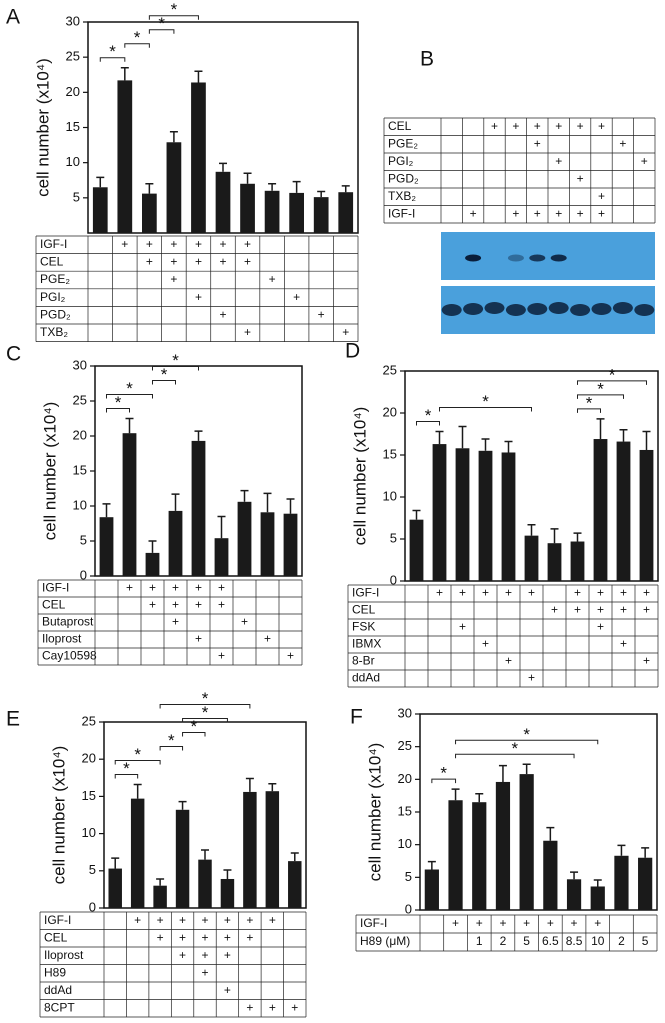 This screenshot has height=1023, width=665. Describe the element at coordinates (56, 937) in the screenshot. I see `condition-label: CEL` at that location.